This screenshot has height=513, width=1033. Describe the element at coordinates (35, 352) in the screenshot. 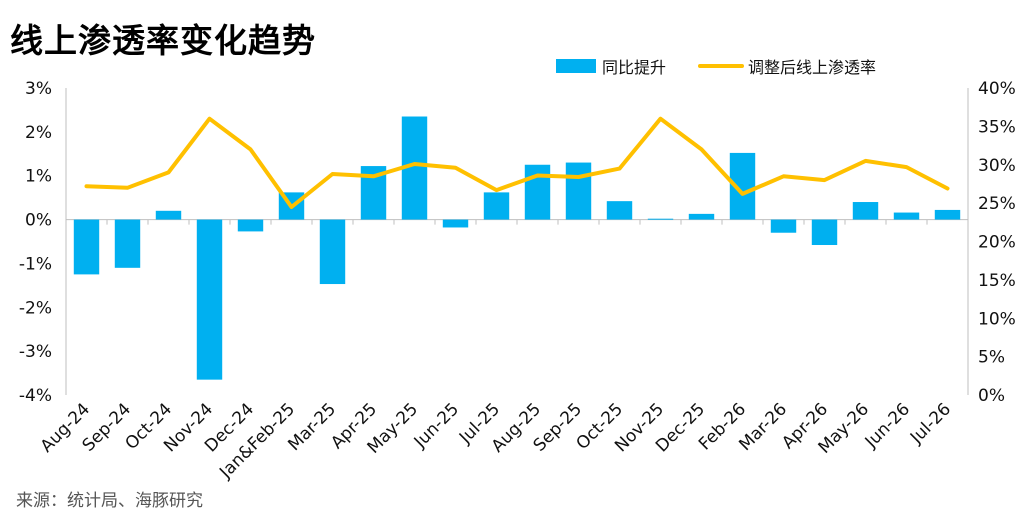

I see `left-tick-label: -3%` at that location.